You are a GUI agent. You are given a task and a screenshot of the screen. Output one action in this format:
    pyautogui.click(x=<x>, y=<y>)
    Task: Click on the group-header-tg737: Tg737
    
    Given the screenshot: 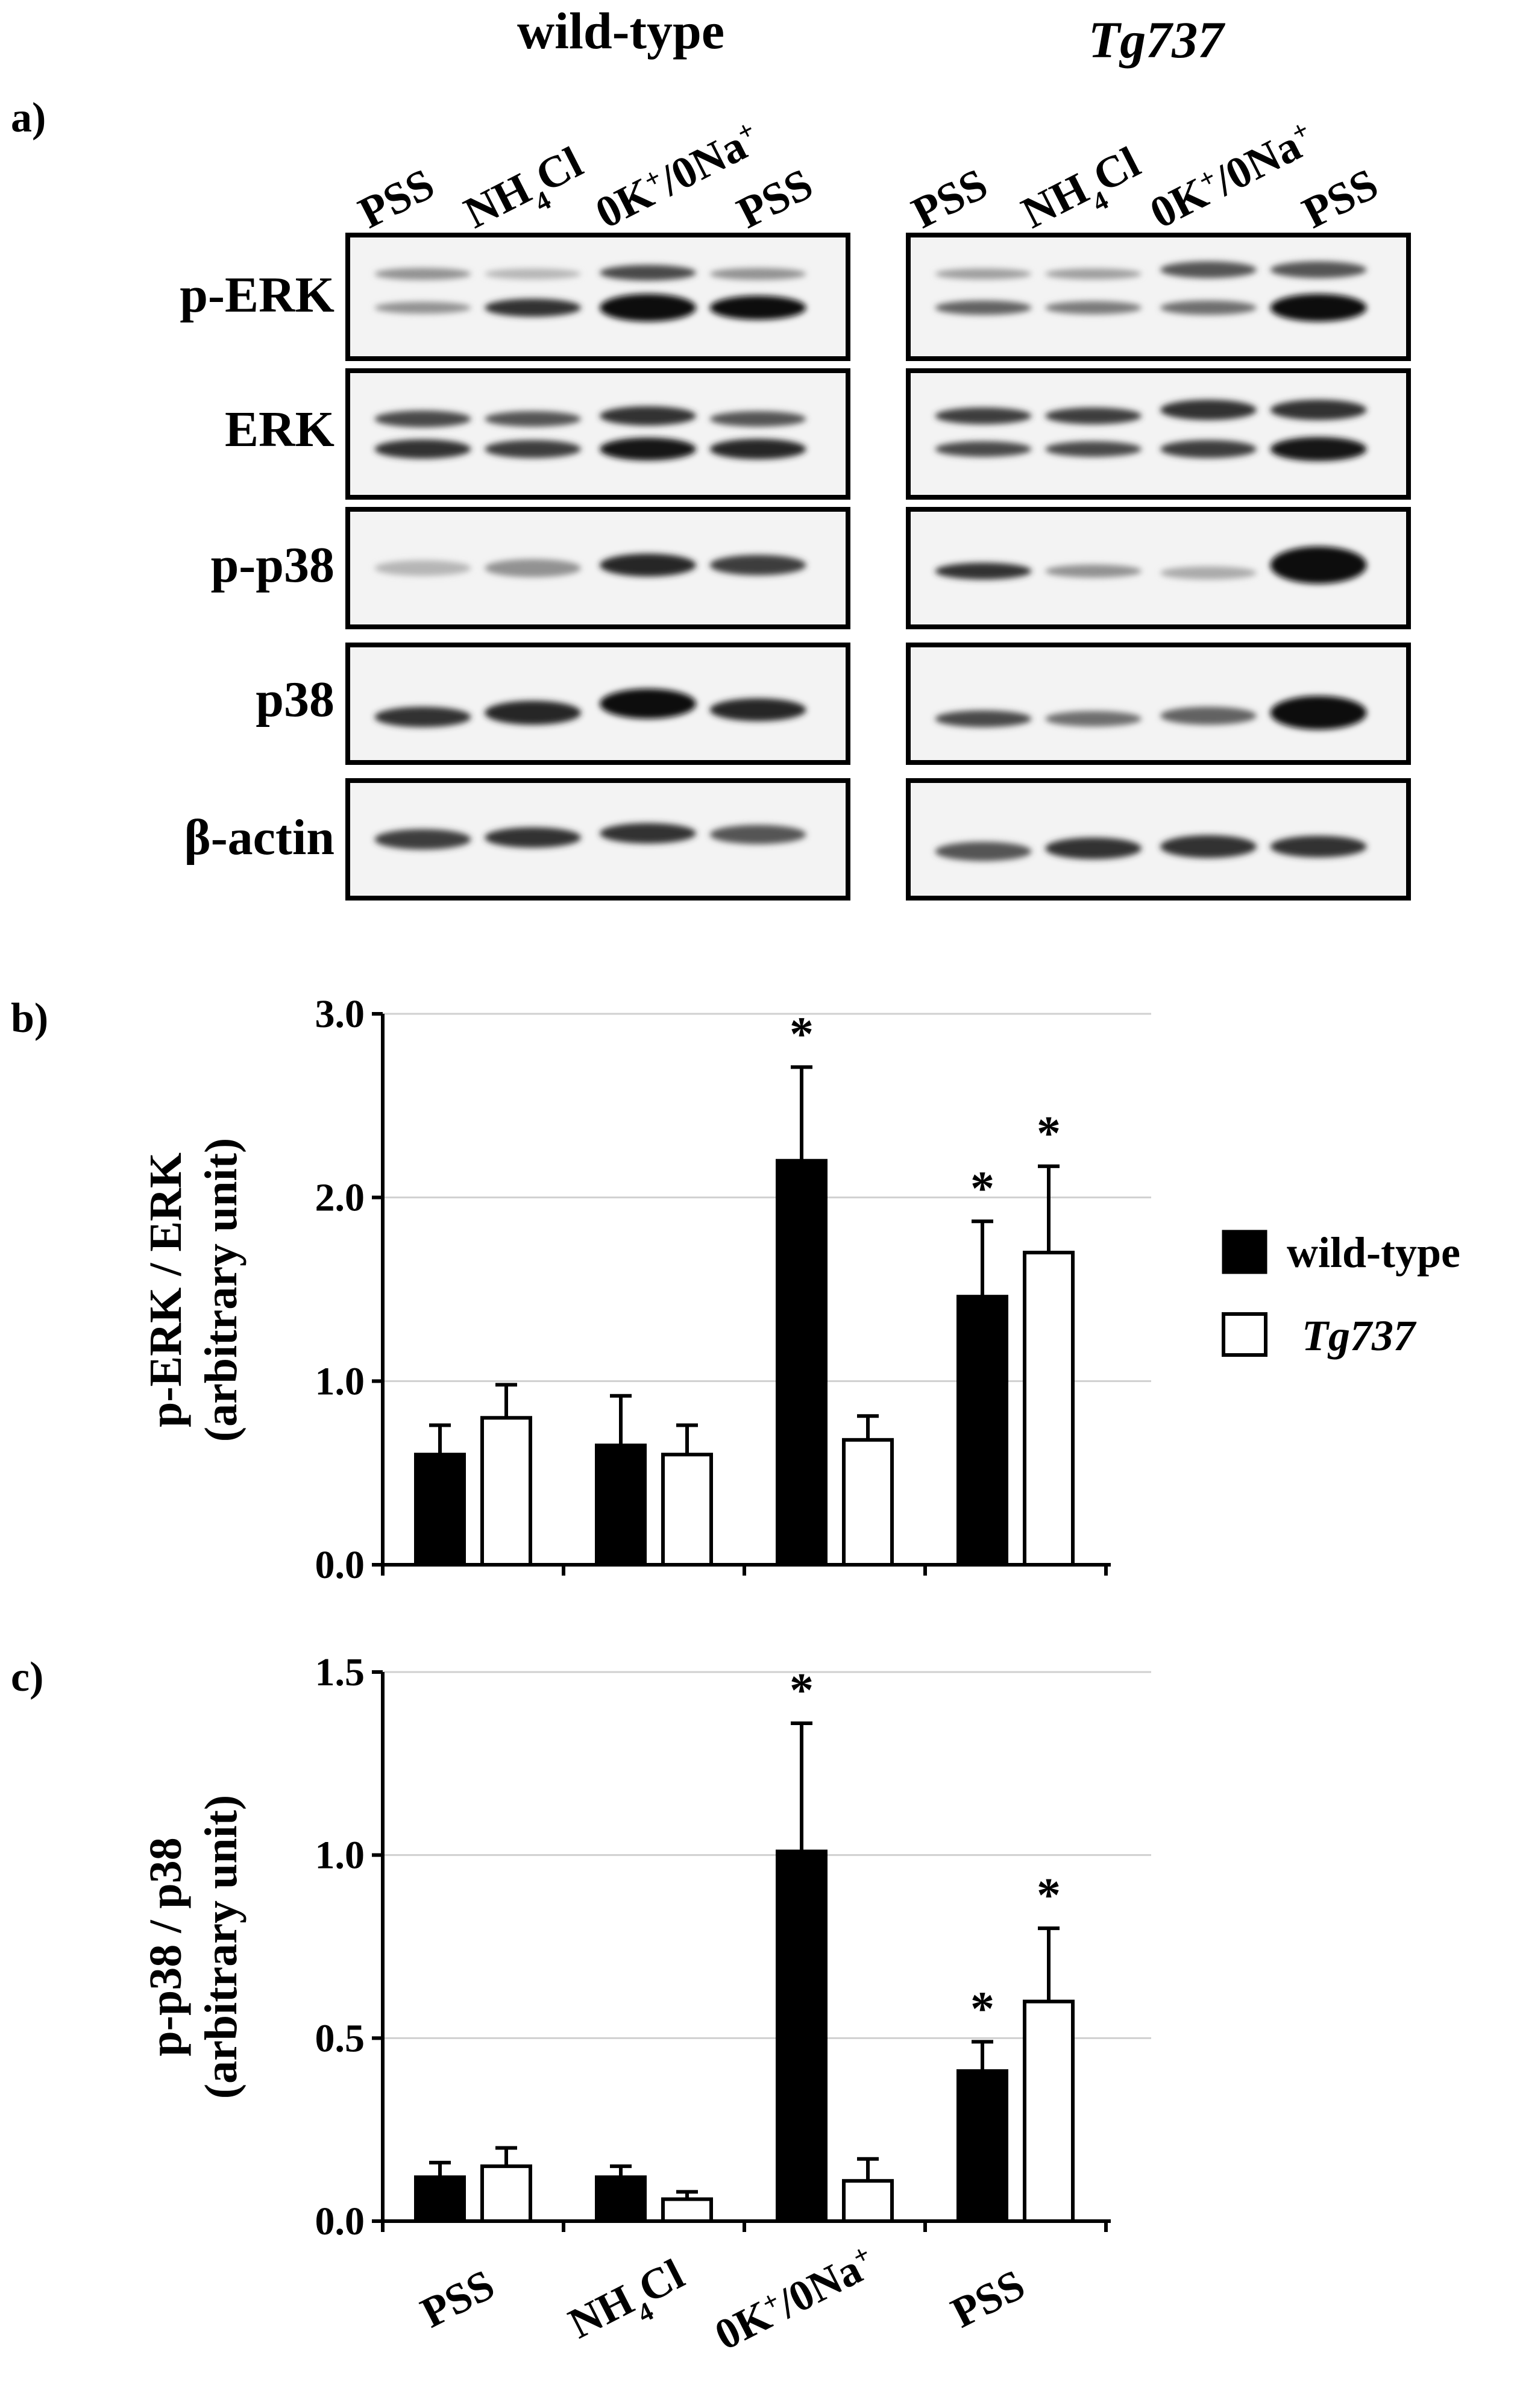 What is the action you would take?
    pyautogui.click(x=1157, y=40)
    